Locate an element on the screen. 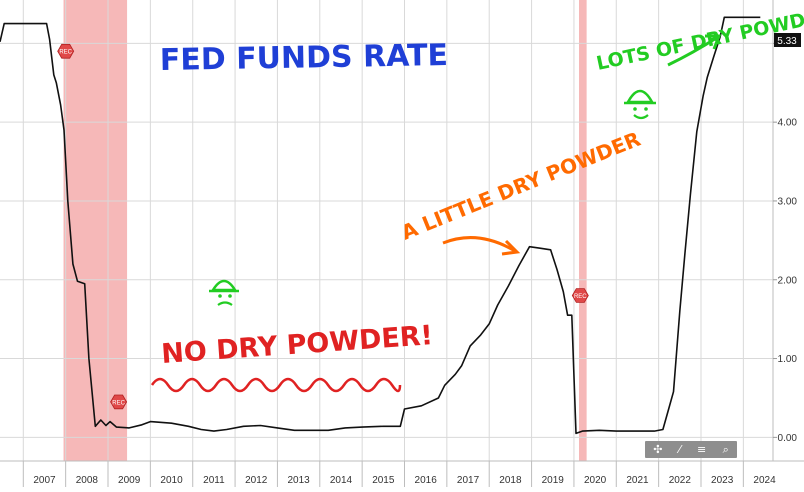 This screenshot has height=492, width=804. chart-toolbar: ✣ ⁄ ≡ ⌕ is located at coordinates (691, 449).